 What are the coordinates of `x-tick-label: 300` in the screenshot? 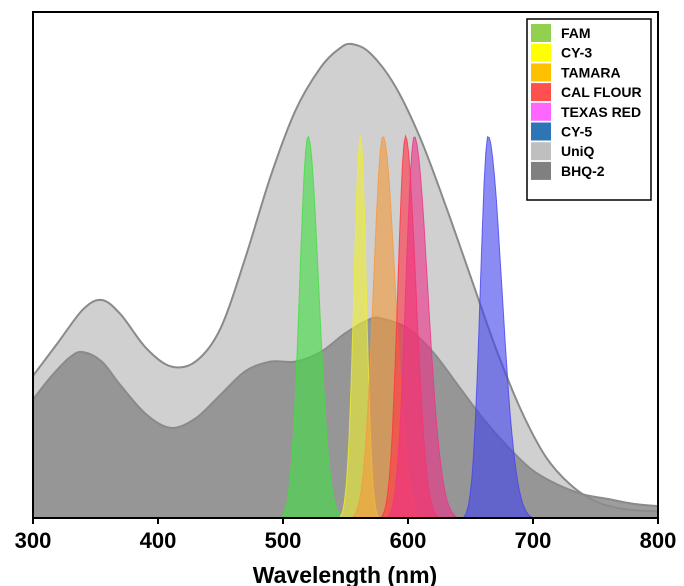 It's located at (33, 540).